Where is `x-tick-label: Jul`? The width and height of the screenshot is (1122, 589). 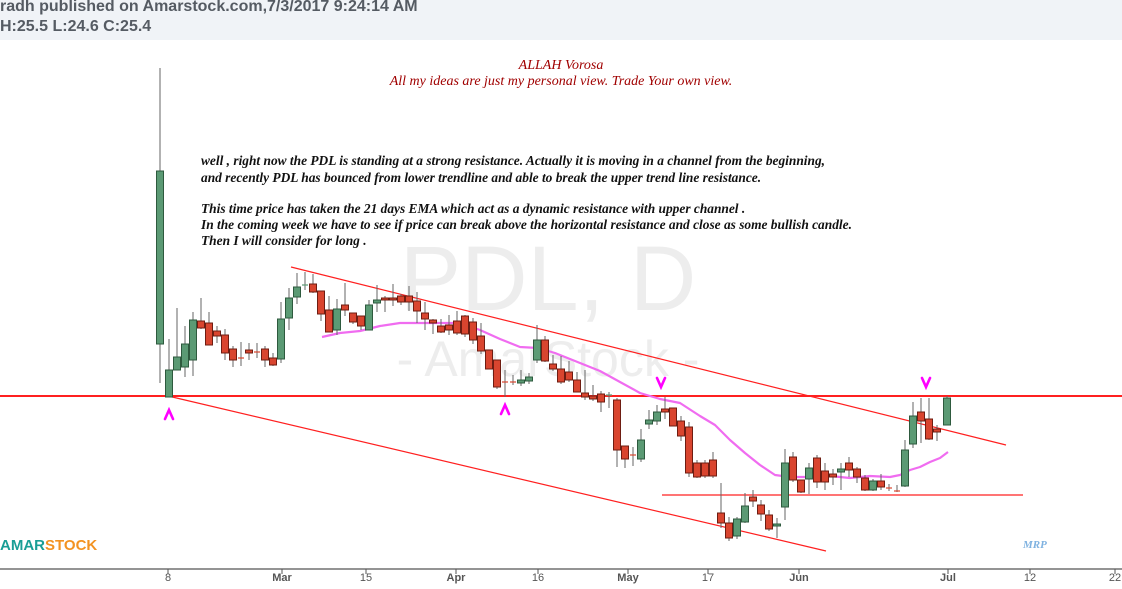
x-tick-label: Jul is located at coordinates (948, 578).